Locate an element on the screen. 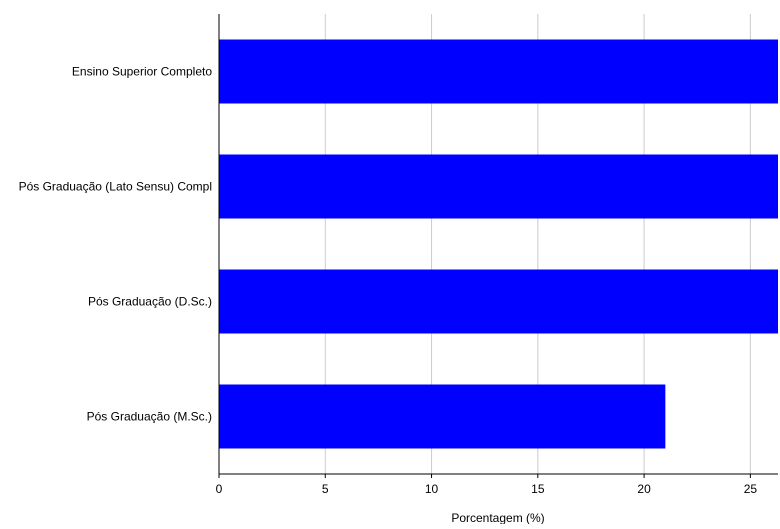 This screenshot has width=780, height=529. x-tick-label: 5 is located at coordinates (325, 489).